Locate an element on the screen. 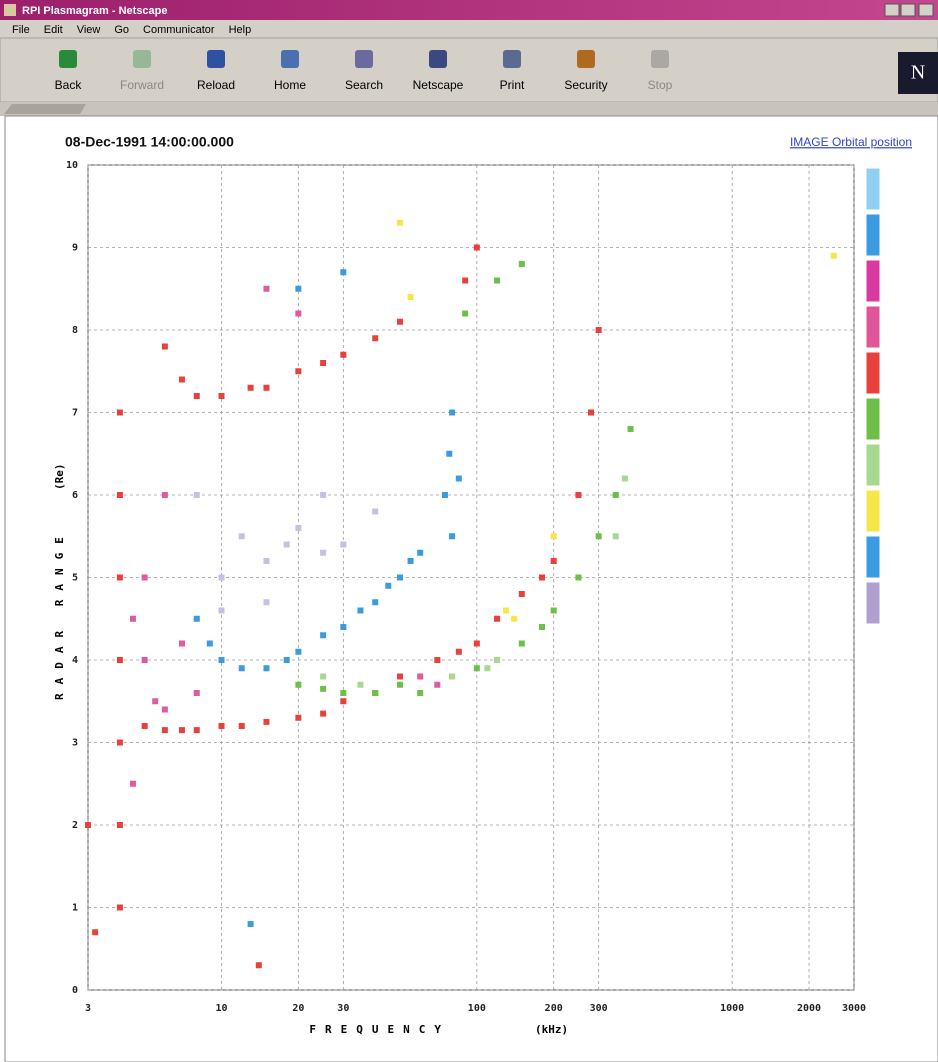  logo-text: N is located at coordinates (918, 73).